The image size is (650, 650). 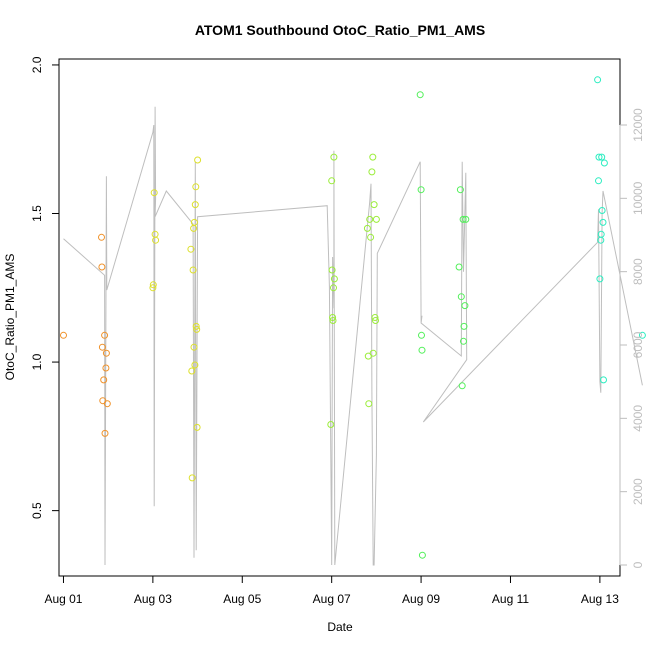 What do you see at coordinates (638, 271) in the screenshot?
I see `y2-tick-label-4: 8000` at bounding box center [638, 271].